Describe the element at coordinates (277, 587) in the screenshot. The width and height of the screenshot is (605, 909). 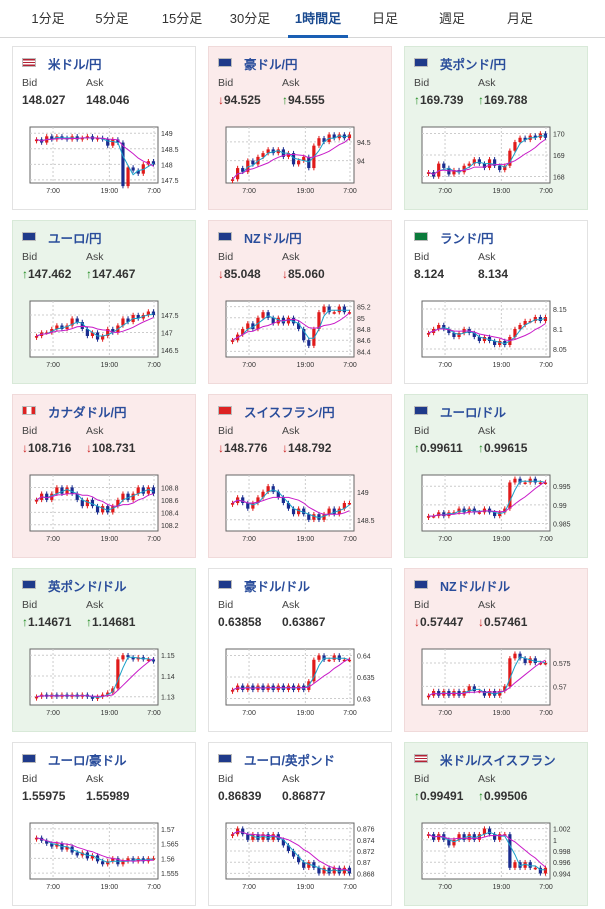
I see `pair-name: 豪ドル/ドル` at that location.